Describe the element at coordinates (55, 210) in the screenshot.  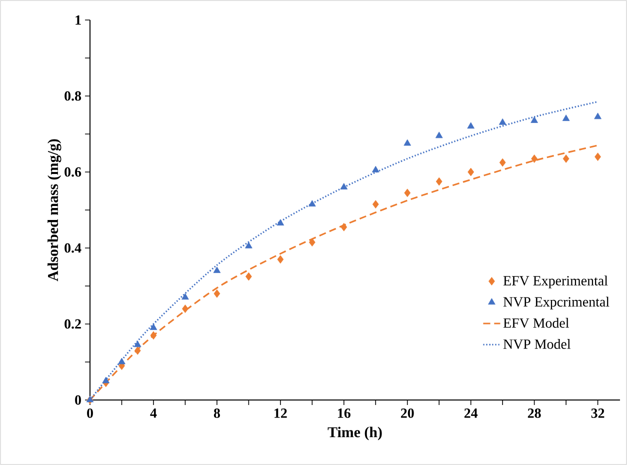
I see `y-axis-title: Adsorbed mass (mg/g)` at that location.